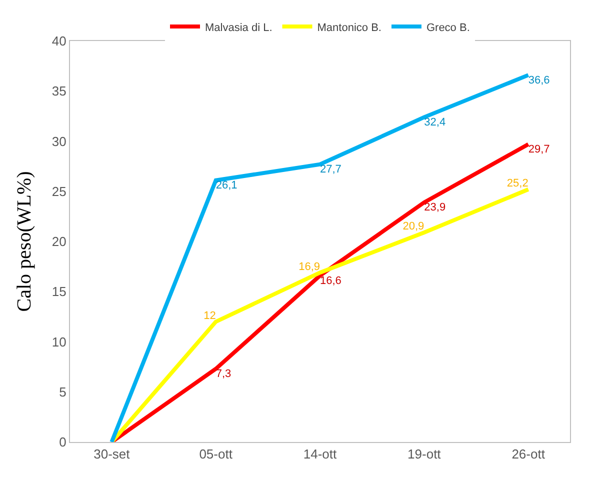 This screenshot has width=605, height=482. Describe the element at coordinates (216, 454) in the screenshot. I see `x-tick-label: 05-ott` at that location.